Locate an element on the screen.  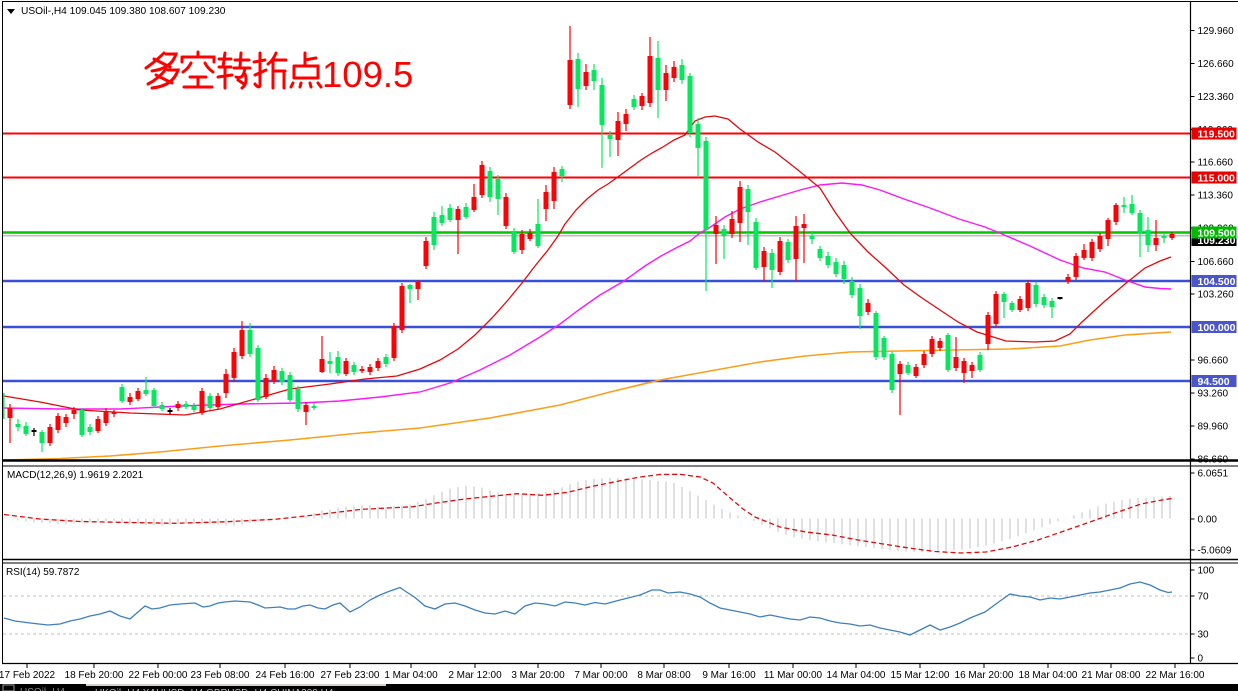
svg-text: 104.500 is located at coordinates (1217, 282).